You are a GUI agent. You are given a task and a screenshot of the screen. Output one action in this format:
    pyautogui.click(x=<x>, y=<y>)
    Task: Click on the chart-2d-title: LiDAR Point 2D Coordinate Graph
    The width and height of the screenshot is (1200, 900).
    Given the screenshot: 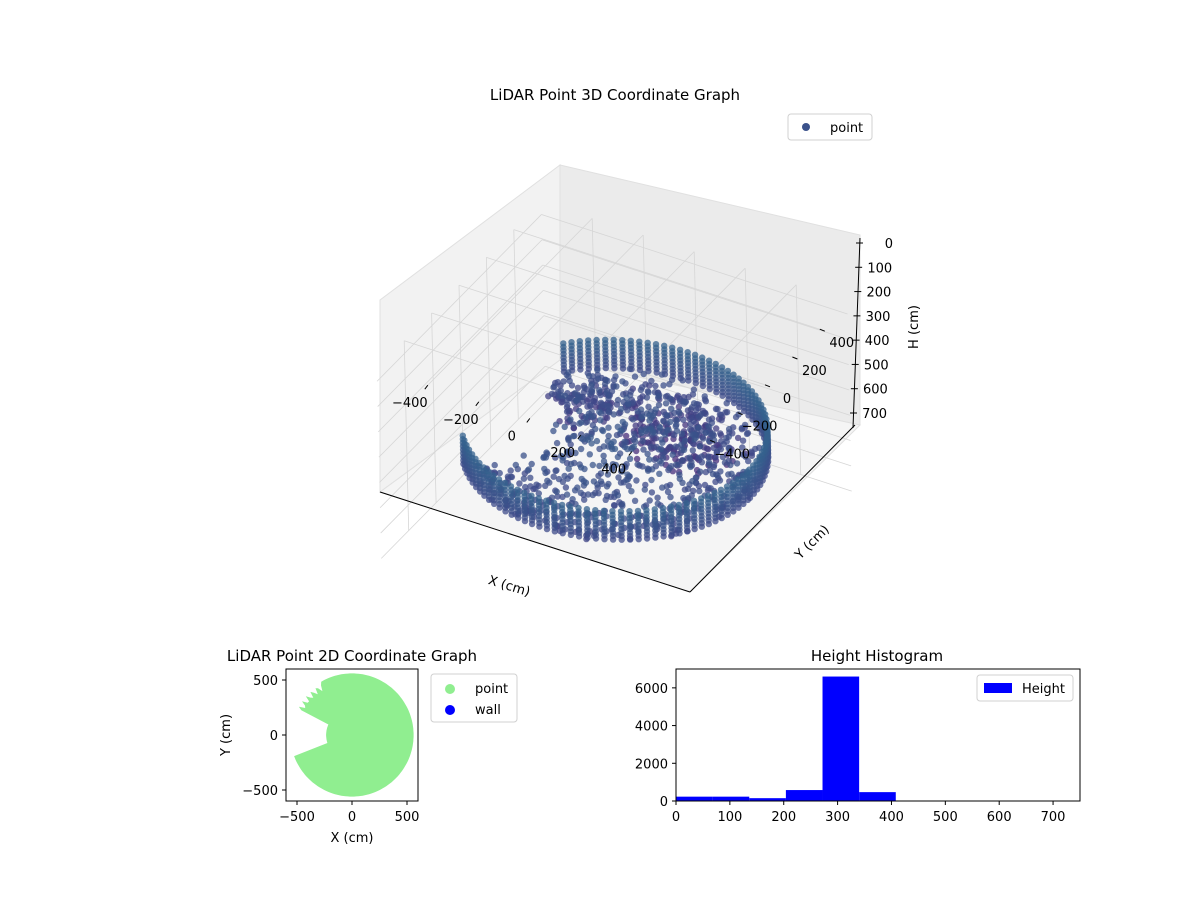 What is the action you would take?
    pyautogui.click(x=352, y=656)
    